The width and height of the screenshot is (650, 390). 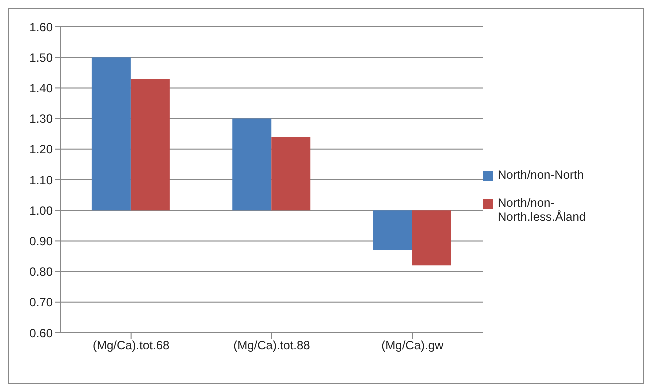 What do you see at coordinates (42, 27) in the screenshot?
I see `y-tick-label: 1.60` at bounding box center [42, 27].